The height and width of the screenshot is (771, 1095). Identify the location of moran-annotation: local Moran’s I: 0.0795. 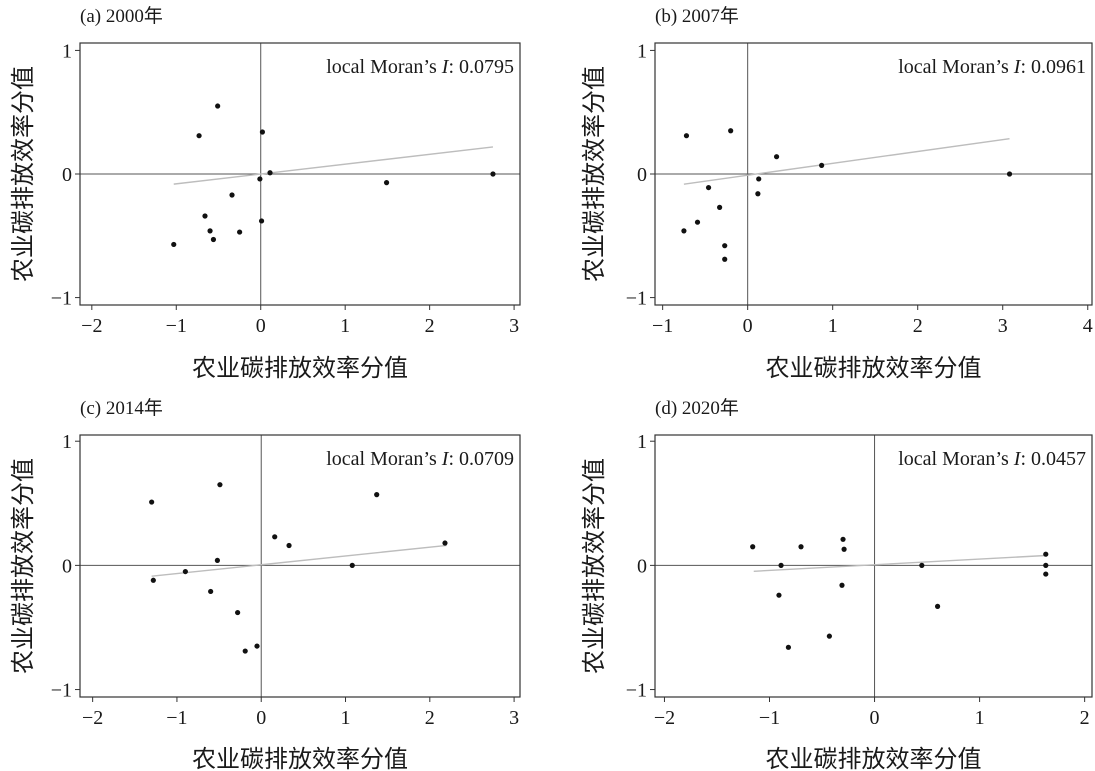
(420, 67).